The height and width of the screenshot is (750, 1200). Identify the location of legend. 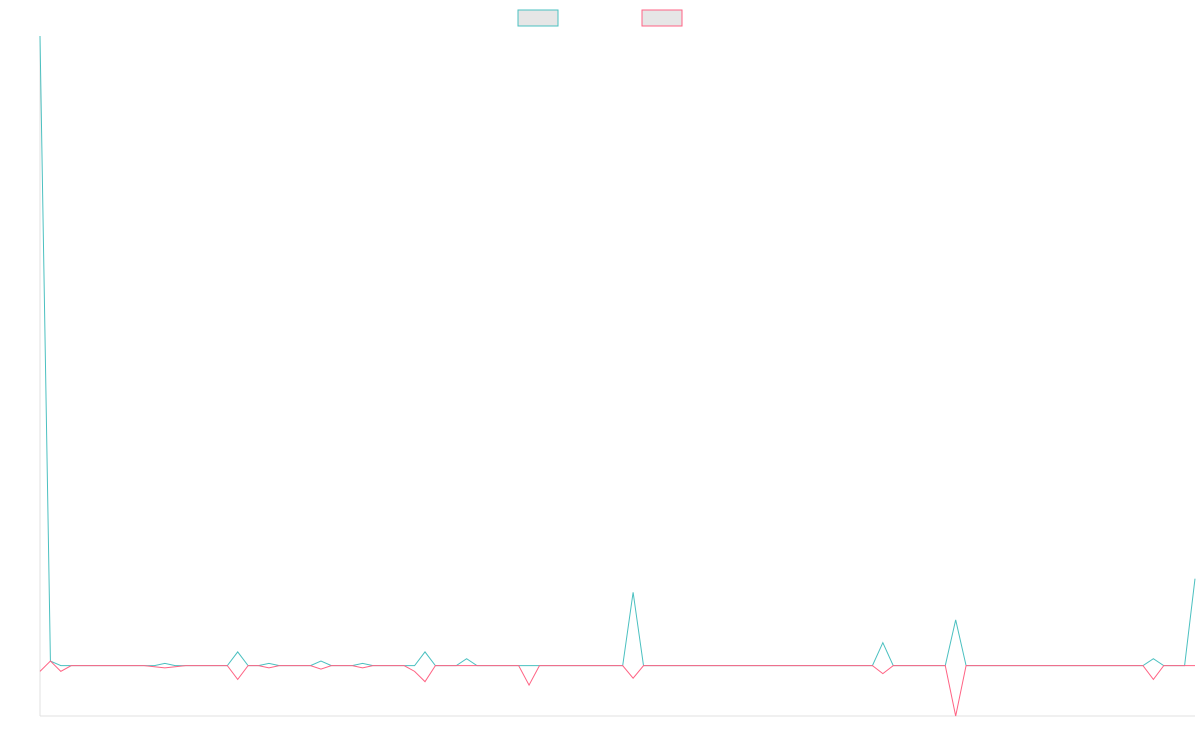
(600, 18).